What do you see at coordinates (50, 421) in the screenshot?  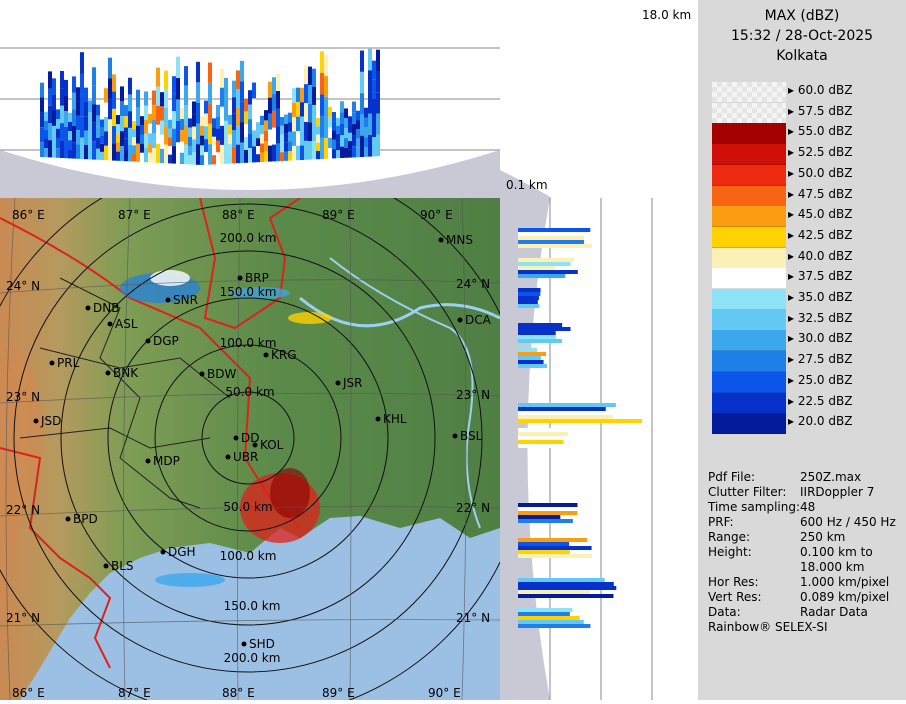 I see `station-label: JSD` at bounding box center [50, 421].